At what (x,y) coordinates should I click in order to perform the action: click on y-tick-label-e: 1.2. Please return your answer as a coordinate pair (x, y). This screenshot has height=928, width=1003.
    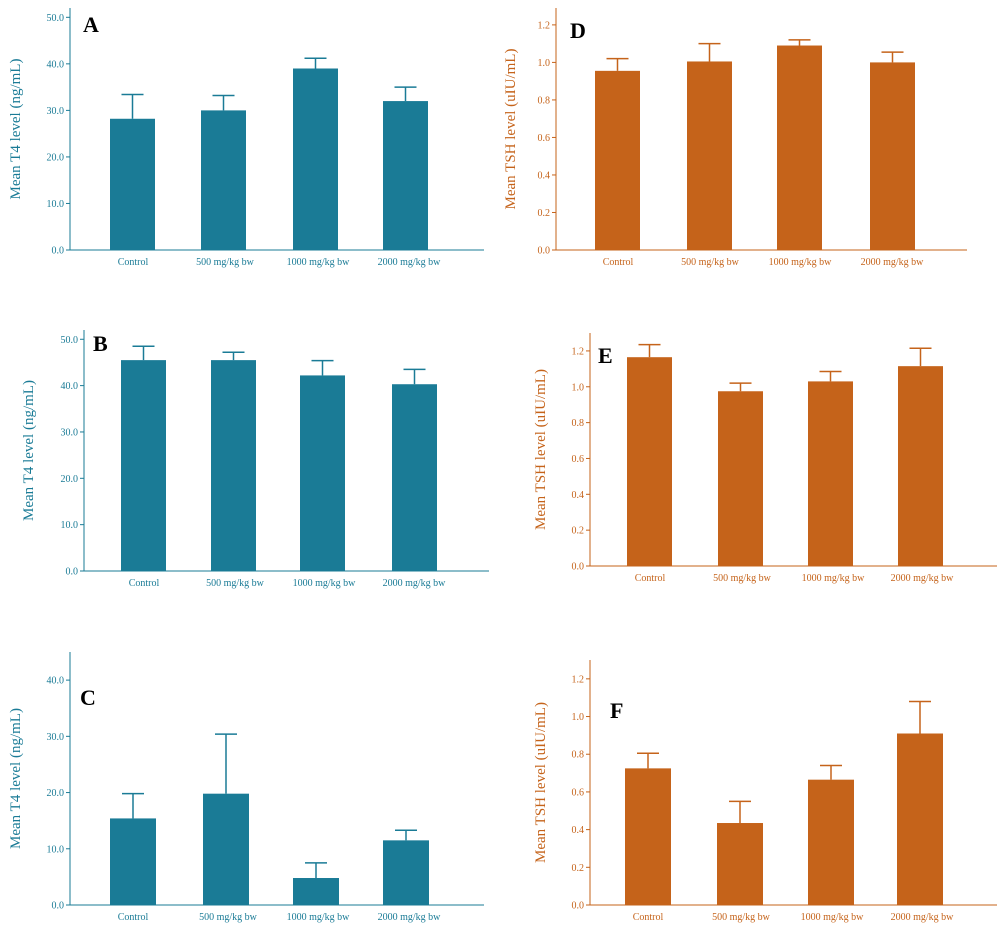
    Looking at the image, I should click on (578, 351).